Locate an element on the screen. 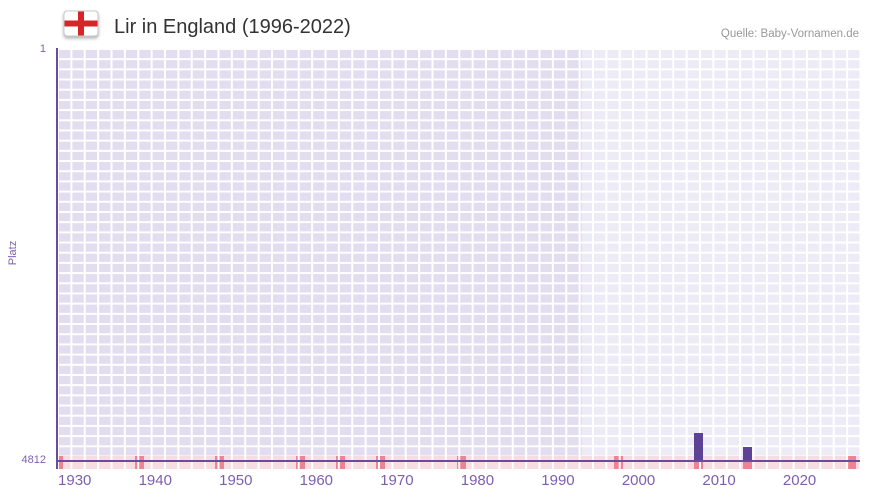  x-axis-line is located at coordinates (458, 461).